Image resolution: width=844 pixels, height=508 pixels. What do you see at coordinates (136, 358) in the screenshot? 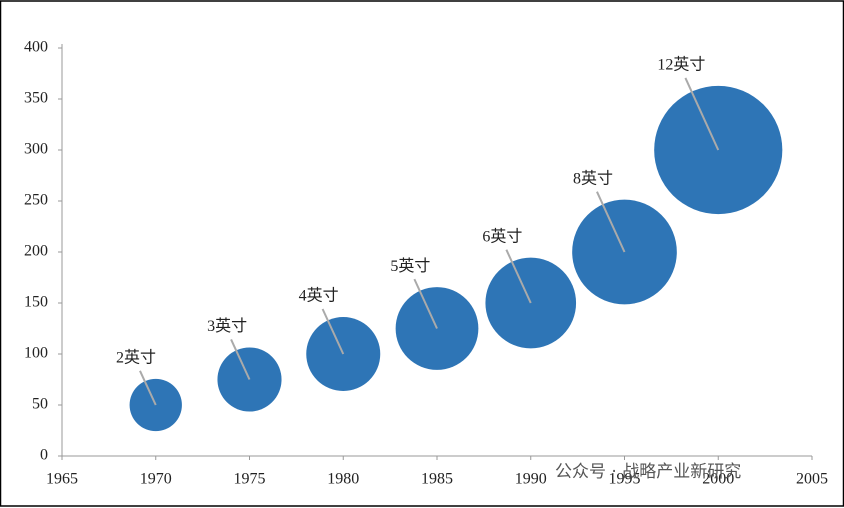
I see `bubble-label: 2英寸` at bounding box center [136, 358].